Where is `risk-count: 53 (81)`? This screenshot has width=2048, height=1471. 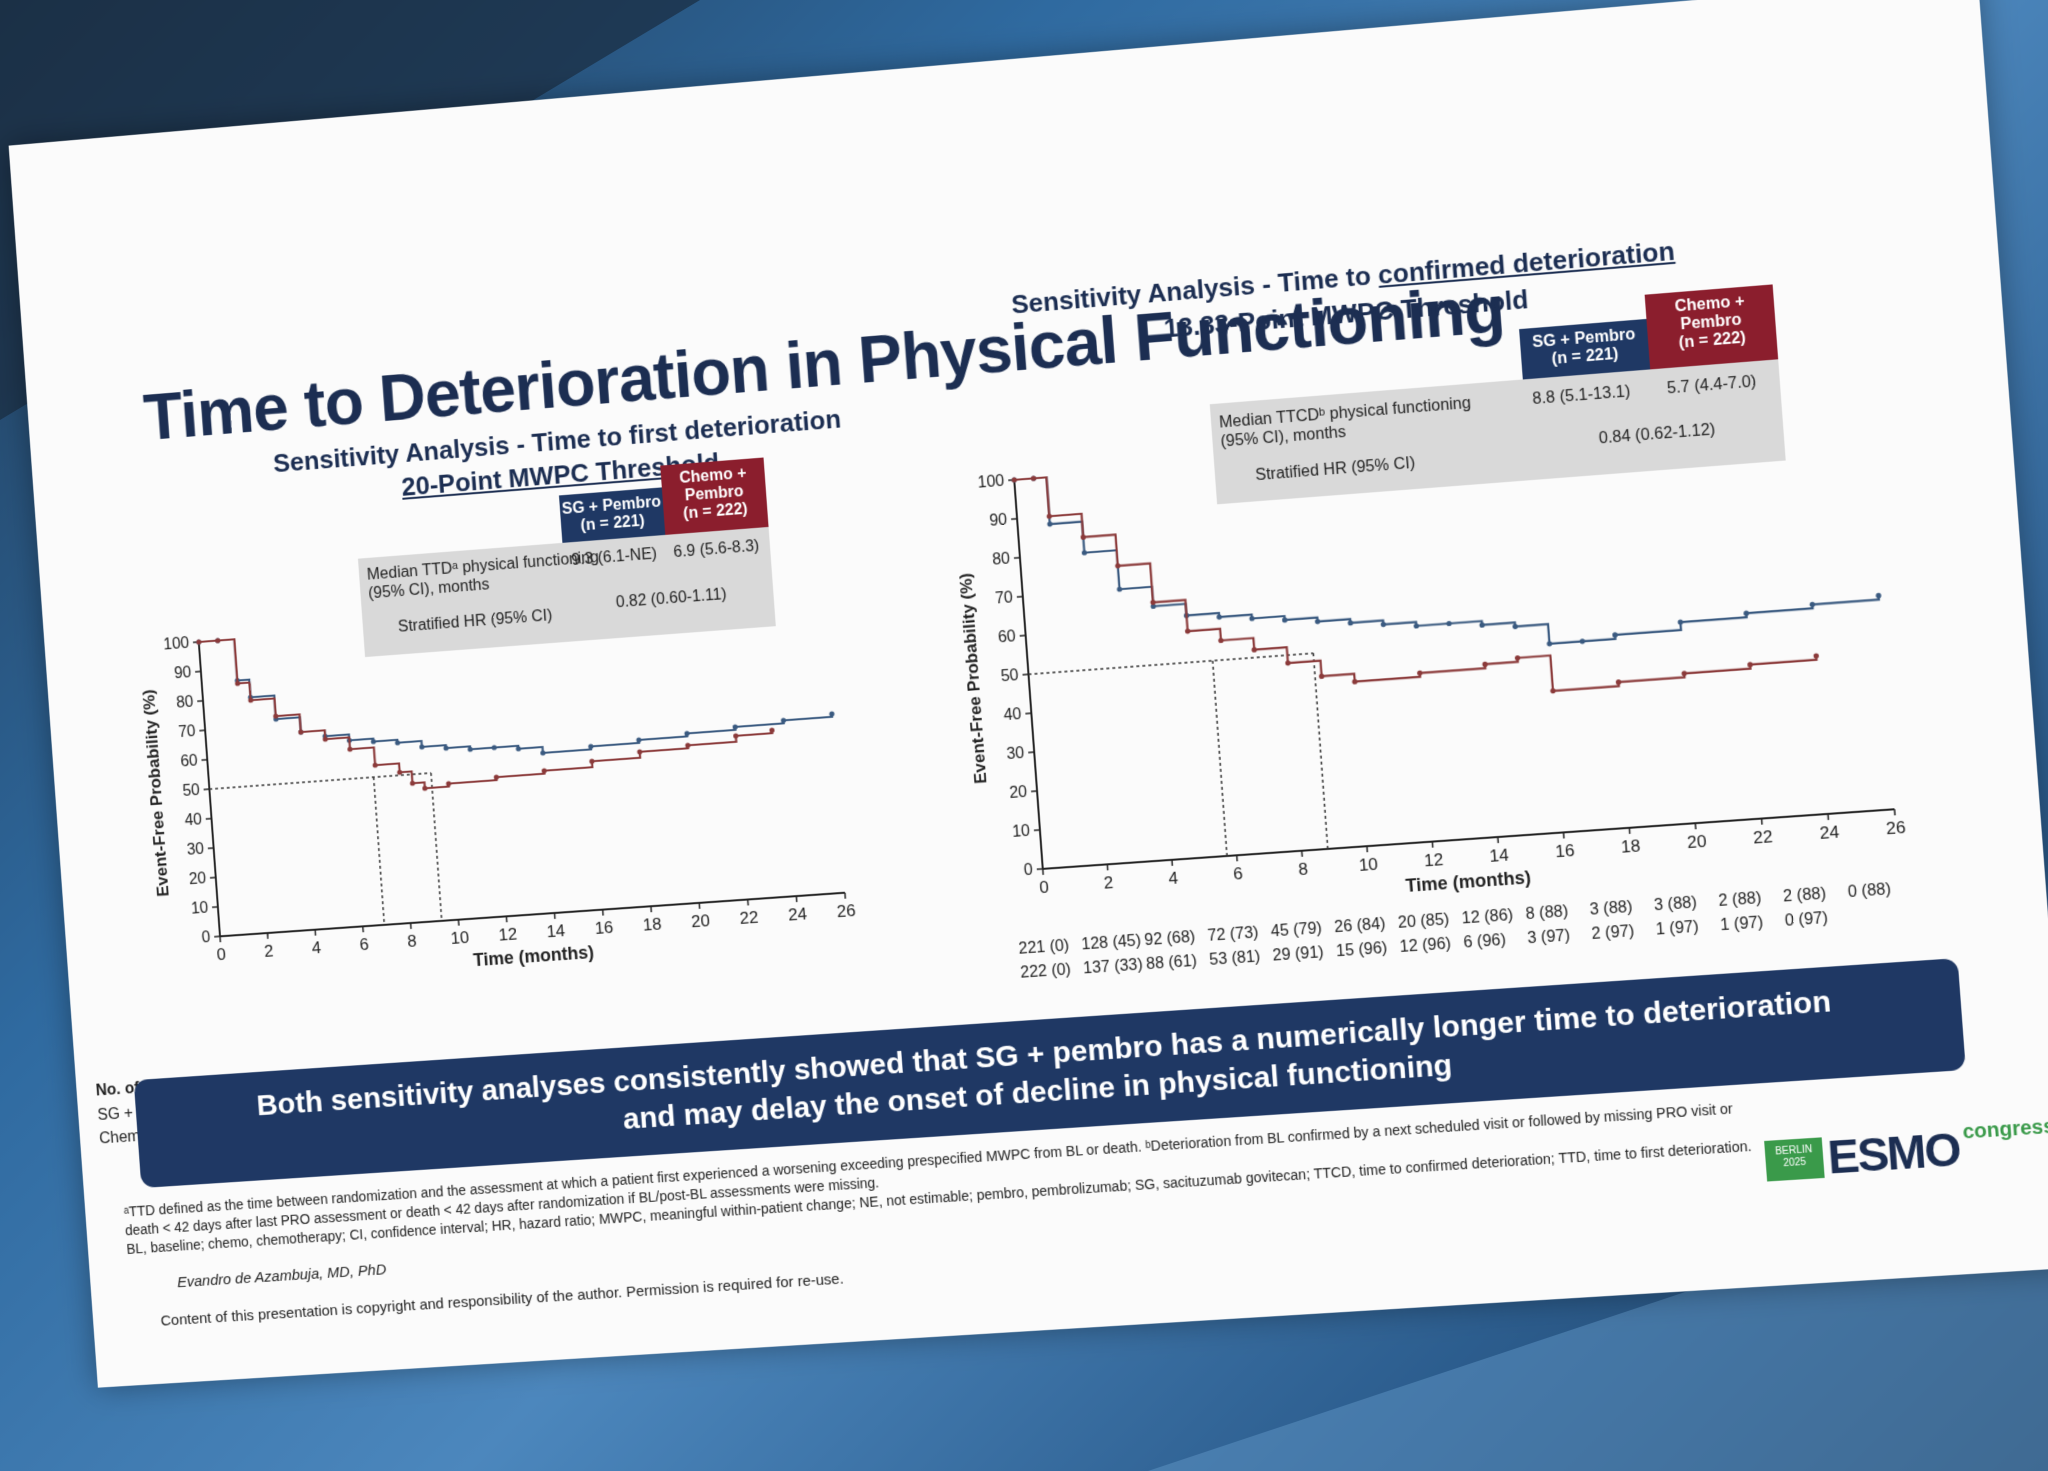
risk-count: 53 (81) is located at coordinates (1235, 958).